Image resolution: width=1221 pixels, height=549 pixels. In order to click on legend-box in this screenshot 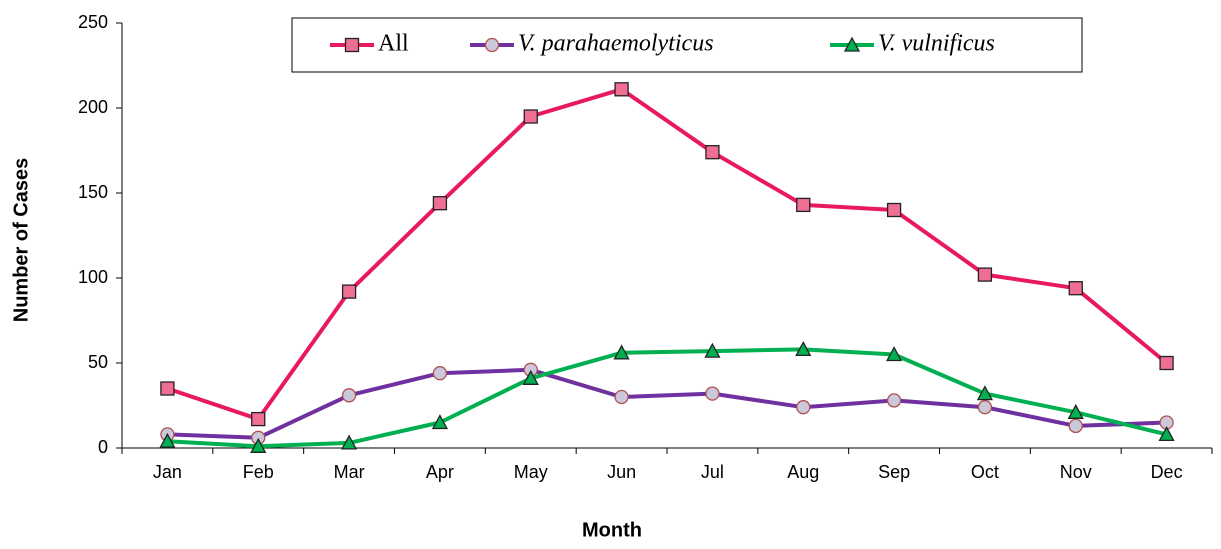, I will do `click(687, 45)`.